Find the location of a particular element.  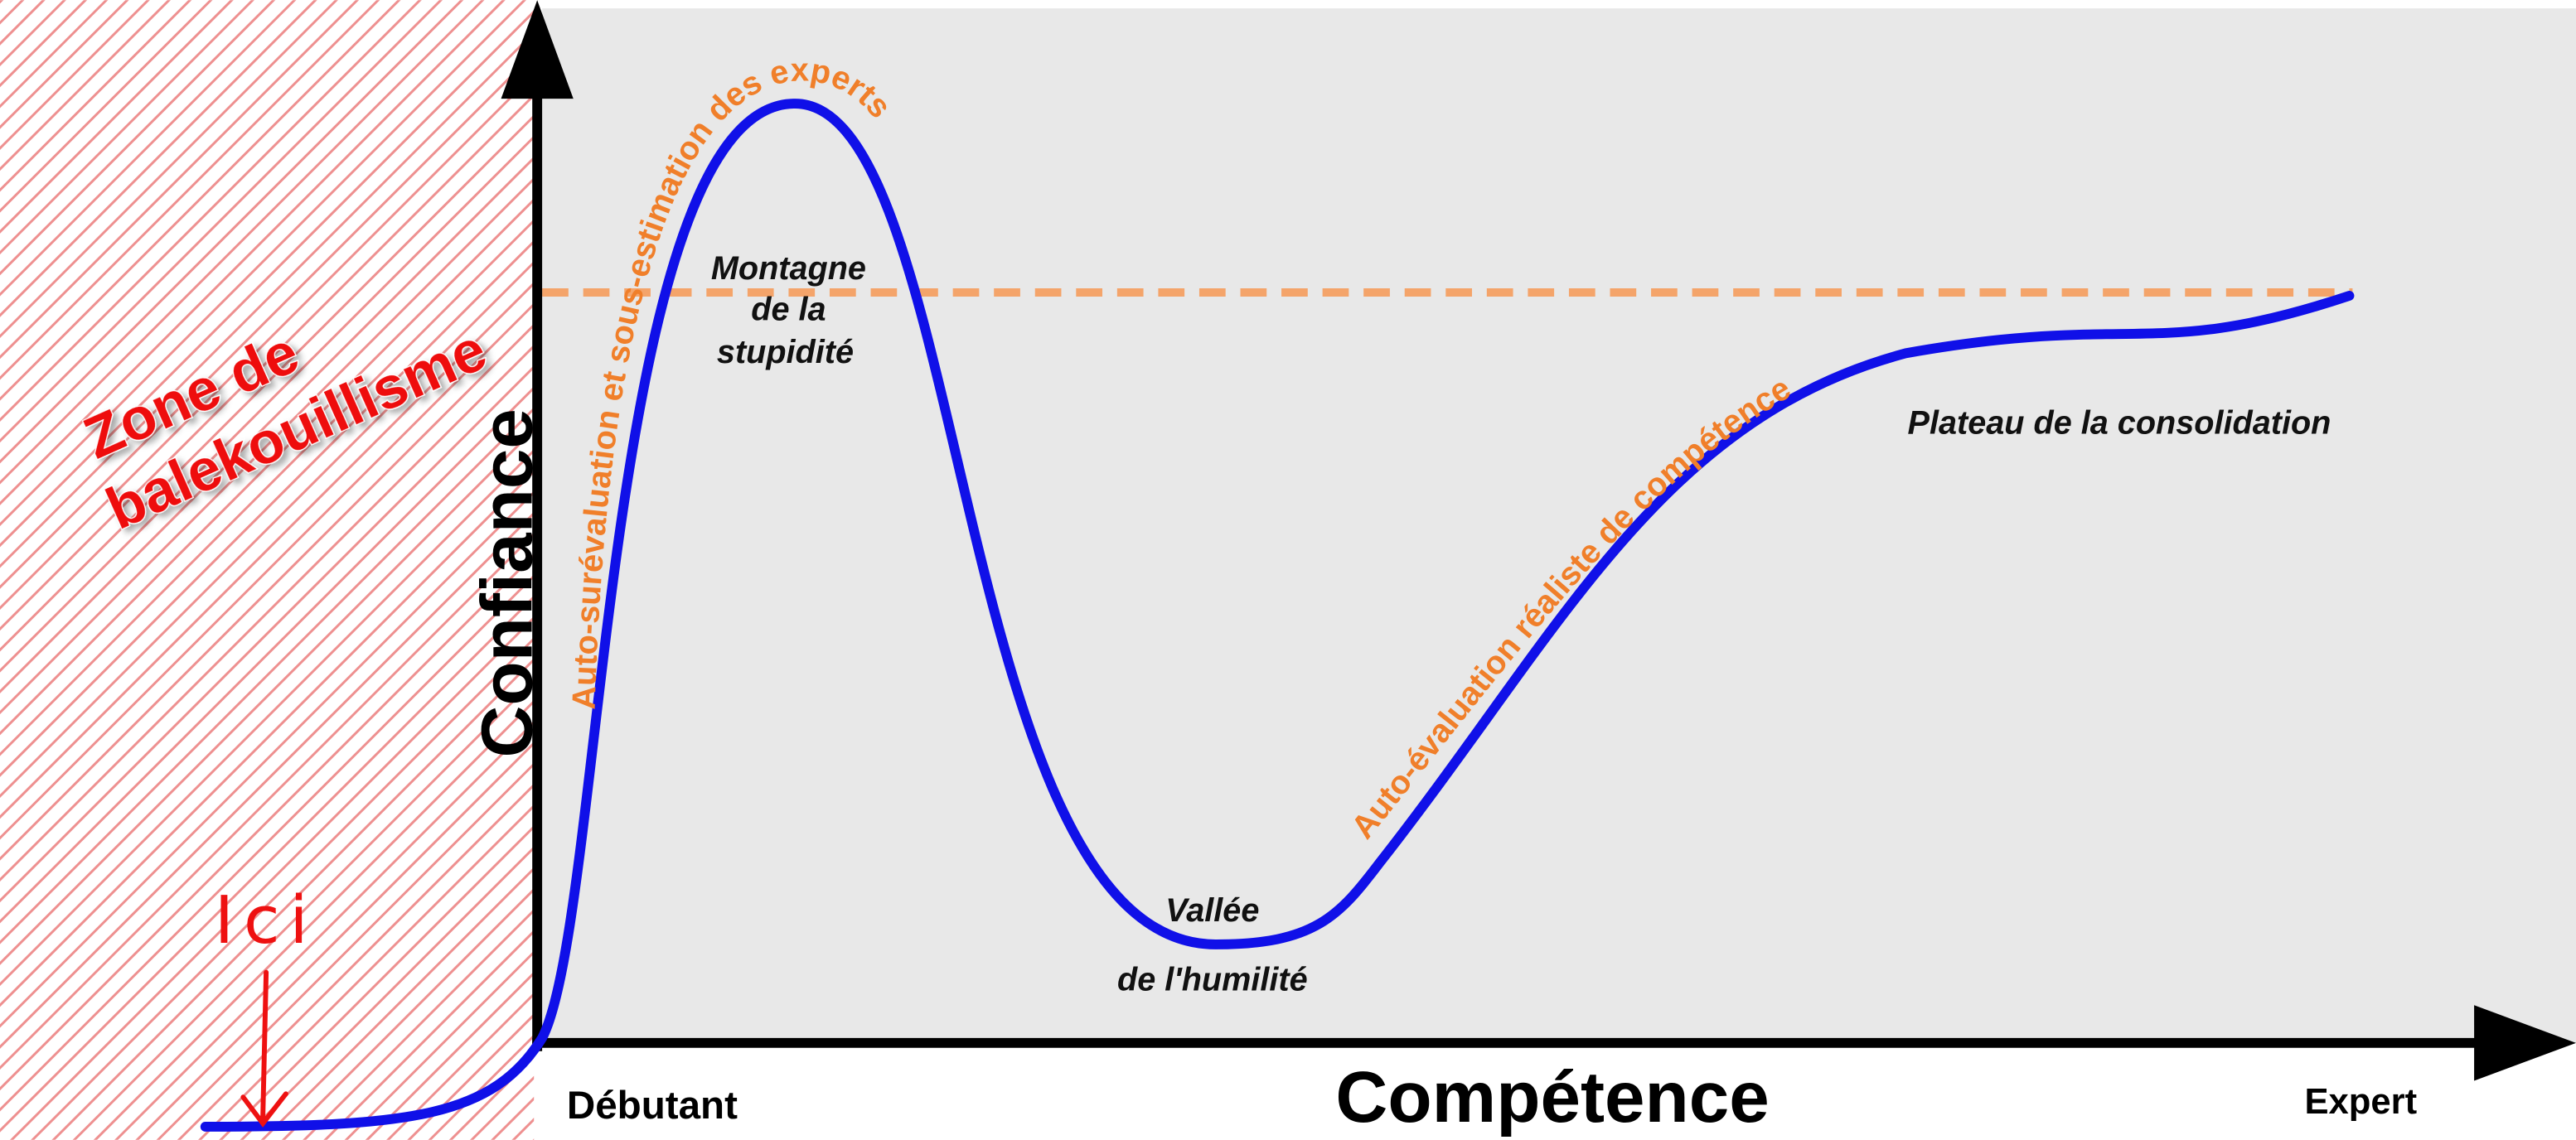

plateau-label: Plateau de la consolidation is located at coordinates (2119, 422).